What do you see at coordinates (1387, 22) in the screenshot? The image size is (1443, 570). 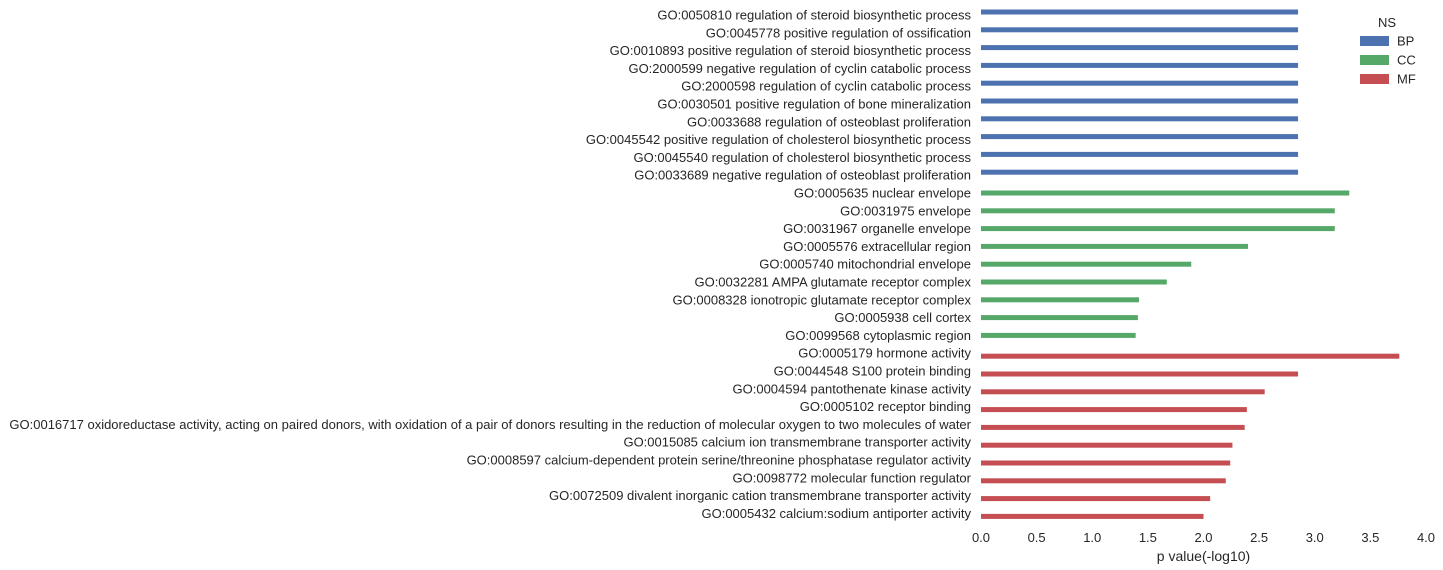 I see `legend-title: NS` at bounding box center [1387, 22].